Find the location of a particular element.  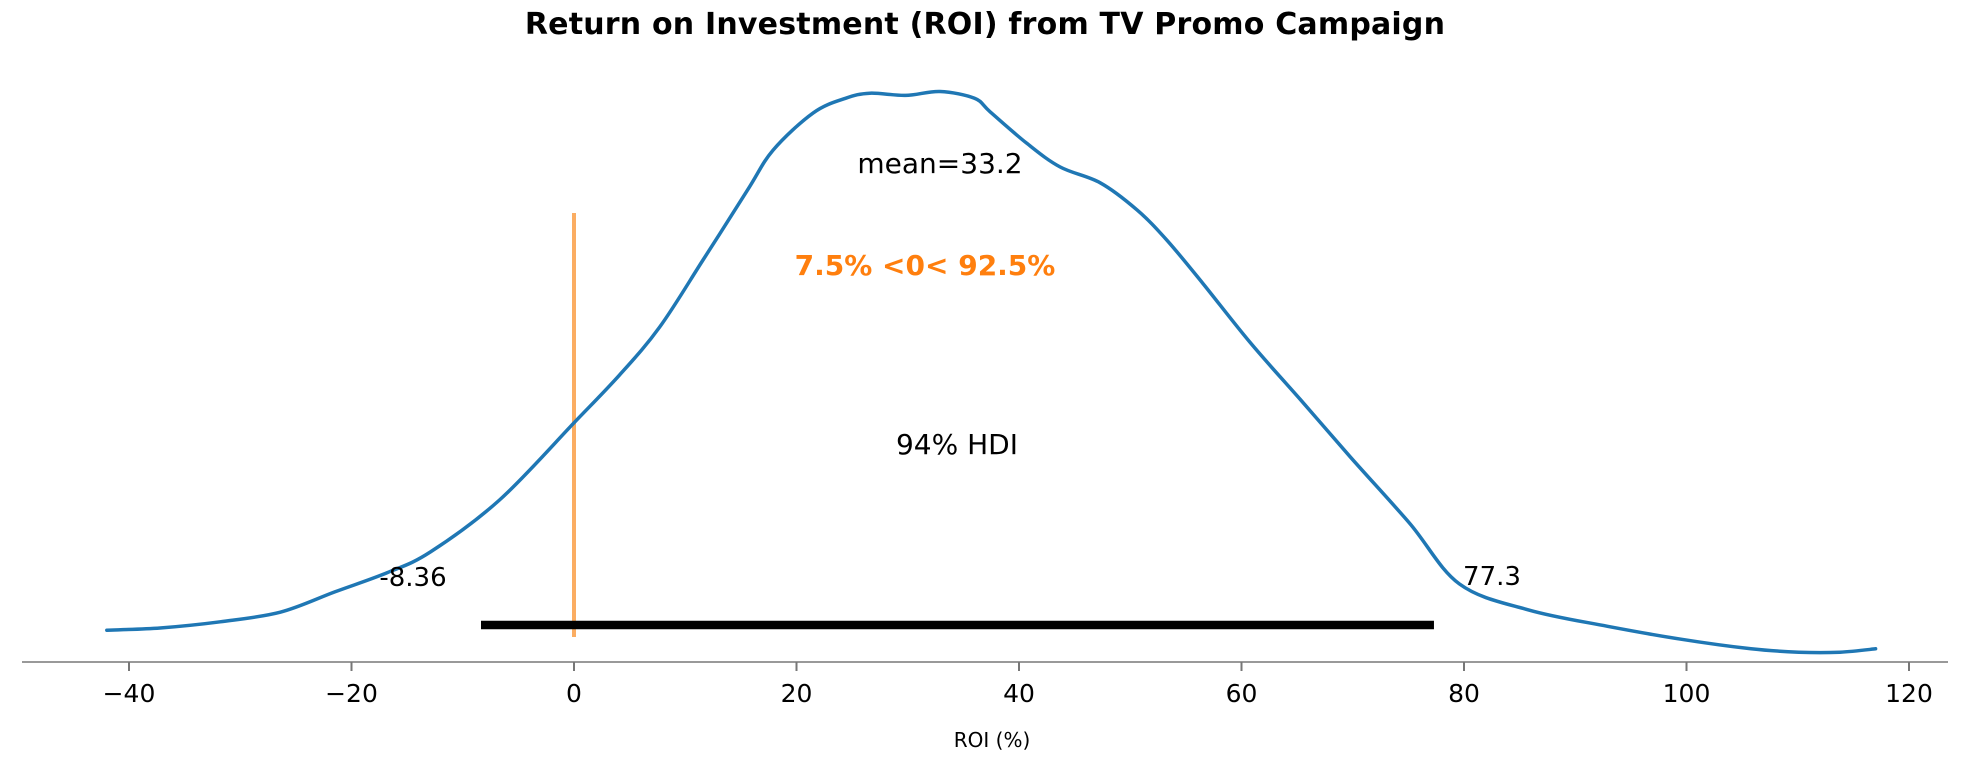

mean-annotation: mean=33.2 is located at coordinates (940, 163).